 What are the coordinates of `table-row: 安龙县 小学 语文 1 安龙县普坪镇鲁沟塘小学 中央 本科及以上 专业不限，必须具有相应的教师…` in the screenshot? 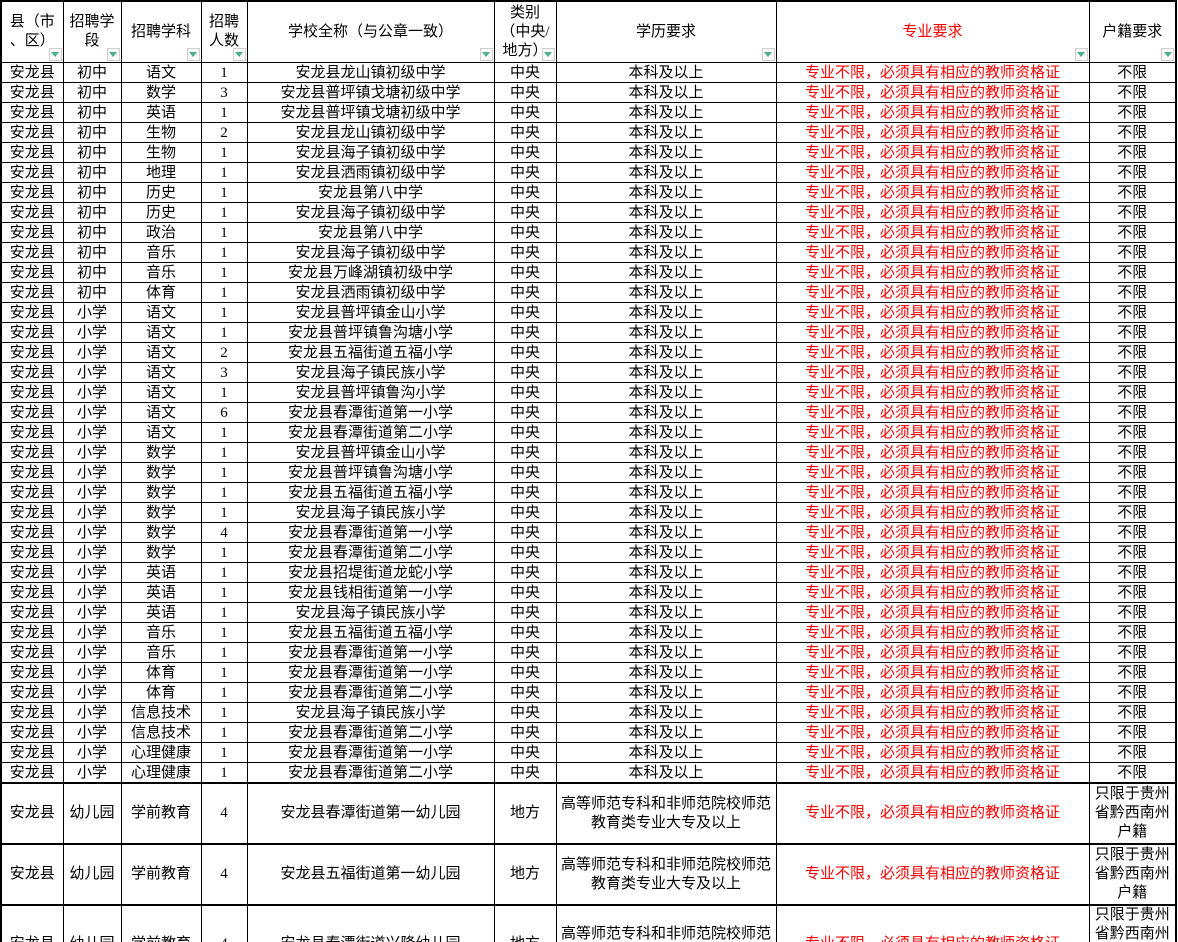 It's located at (588, 332).